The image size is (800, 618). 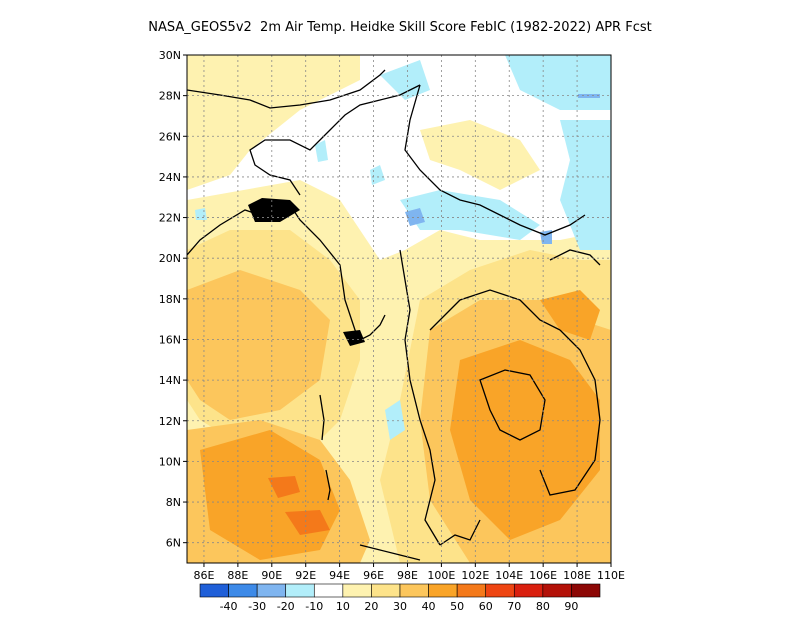 I want to click on lon-tick-label: 90E, so click(x=271, y=575).